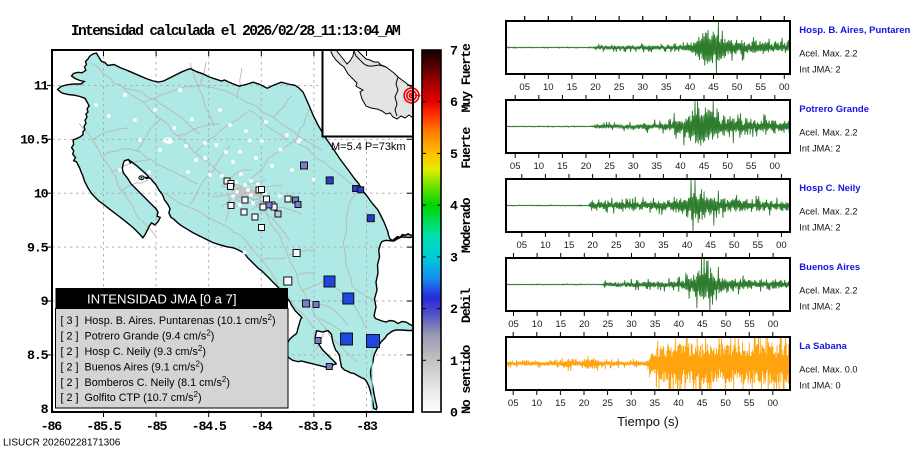 The image size is (910, 460). I want to click on svg-text: Moderado, so click(466, 225).